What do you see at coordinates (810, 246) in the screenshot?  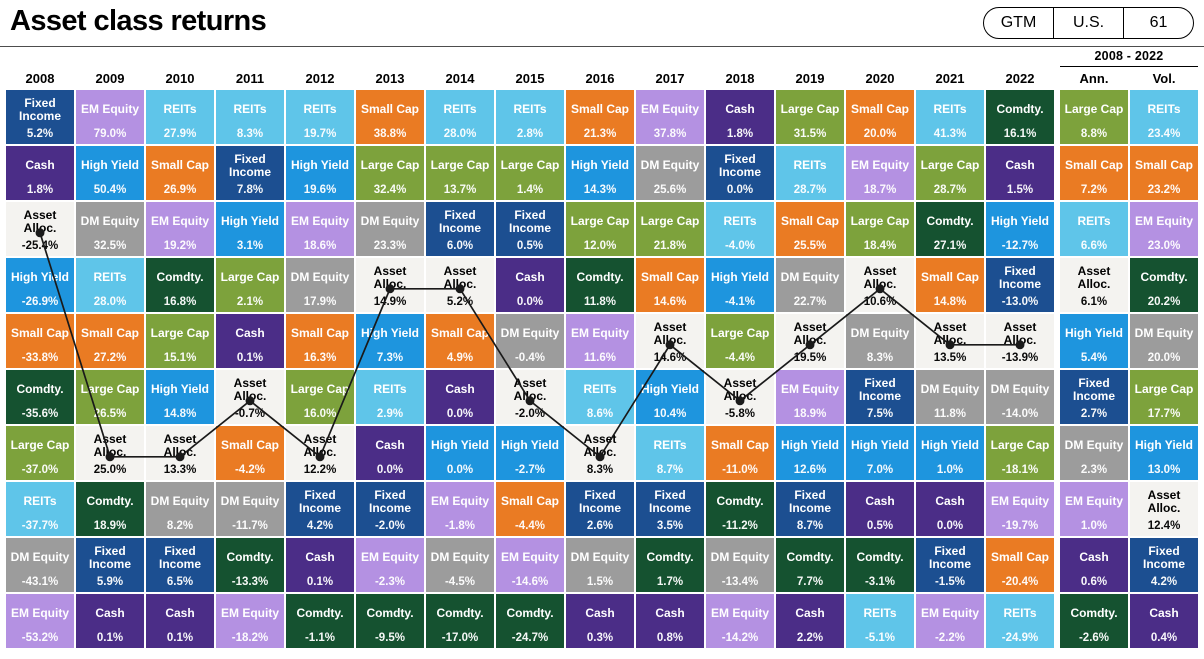 I see `return-value: 25.5%` at bounding box center [810, 246].